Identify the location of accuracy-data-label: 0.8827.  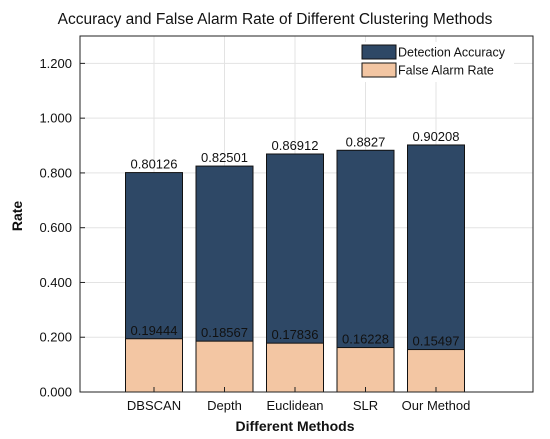
(366, 141).